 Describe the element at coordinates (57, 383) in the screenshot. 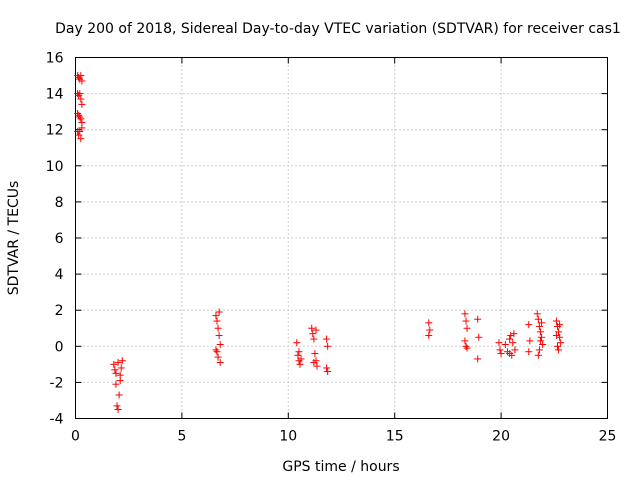

I see `y-tick-label: -2` at that location.